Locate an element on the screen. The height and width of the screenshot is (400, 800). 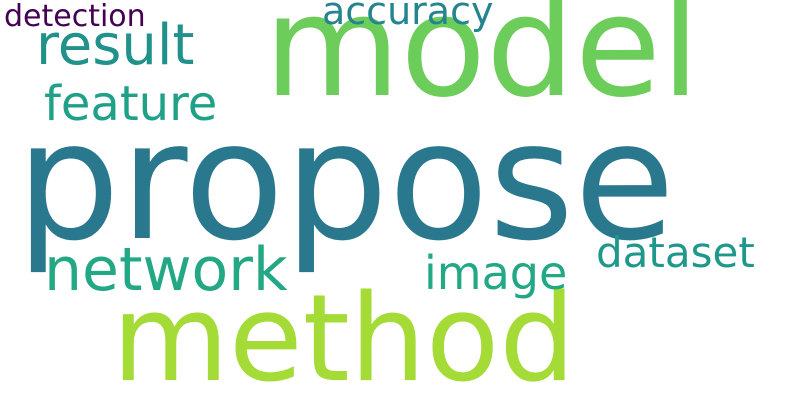
word-network: network is located at coordinates (166, 270).